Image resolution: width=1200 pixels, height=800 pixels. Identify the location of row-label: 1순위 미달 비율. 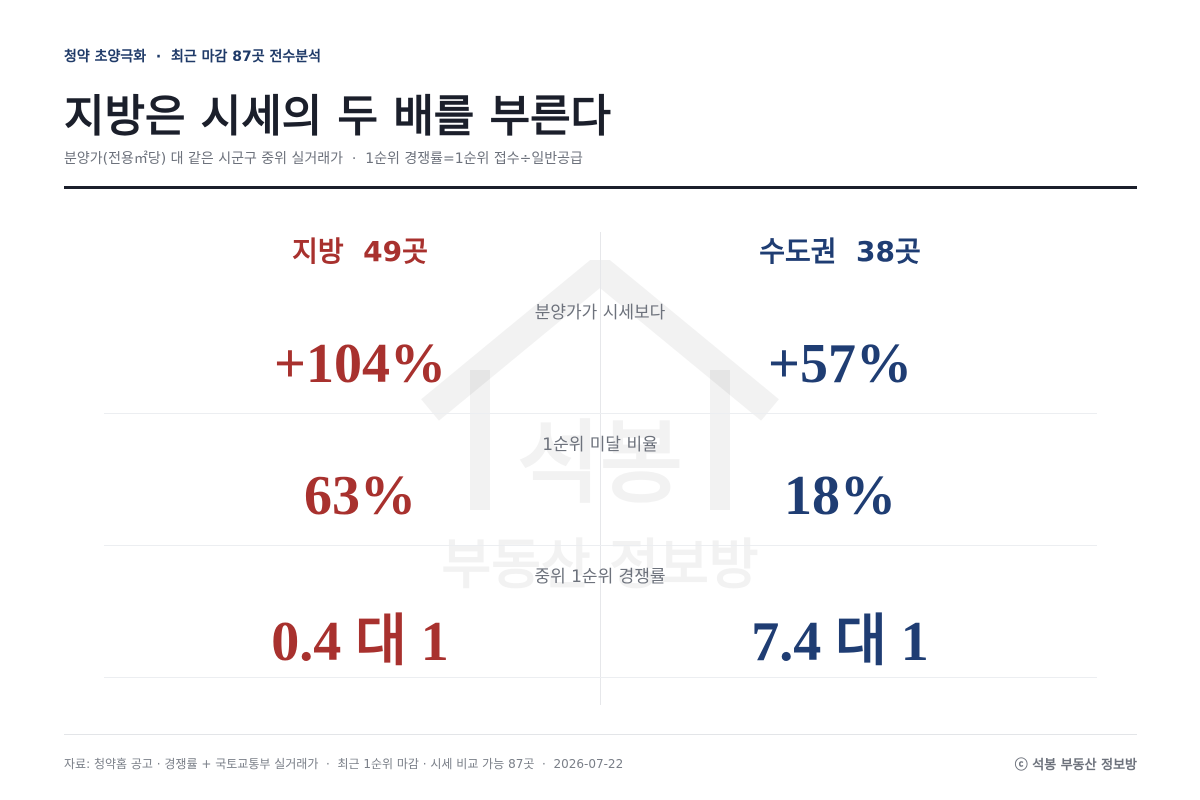
(600, 445).